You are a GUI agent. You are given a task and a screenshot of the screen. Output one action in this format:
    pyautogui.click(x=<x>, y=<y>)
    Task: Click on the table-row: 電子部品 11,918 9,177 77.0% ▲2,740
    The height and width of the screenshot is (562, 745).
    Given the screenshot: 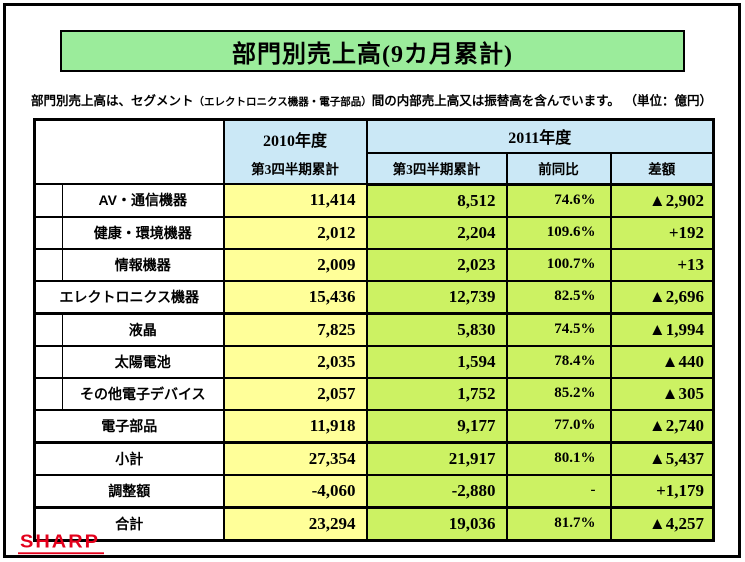 What is the action you would take?
    pyautogui.click(x=374, y=426)
    